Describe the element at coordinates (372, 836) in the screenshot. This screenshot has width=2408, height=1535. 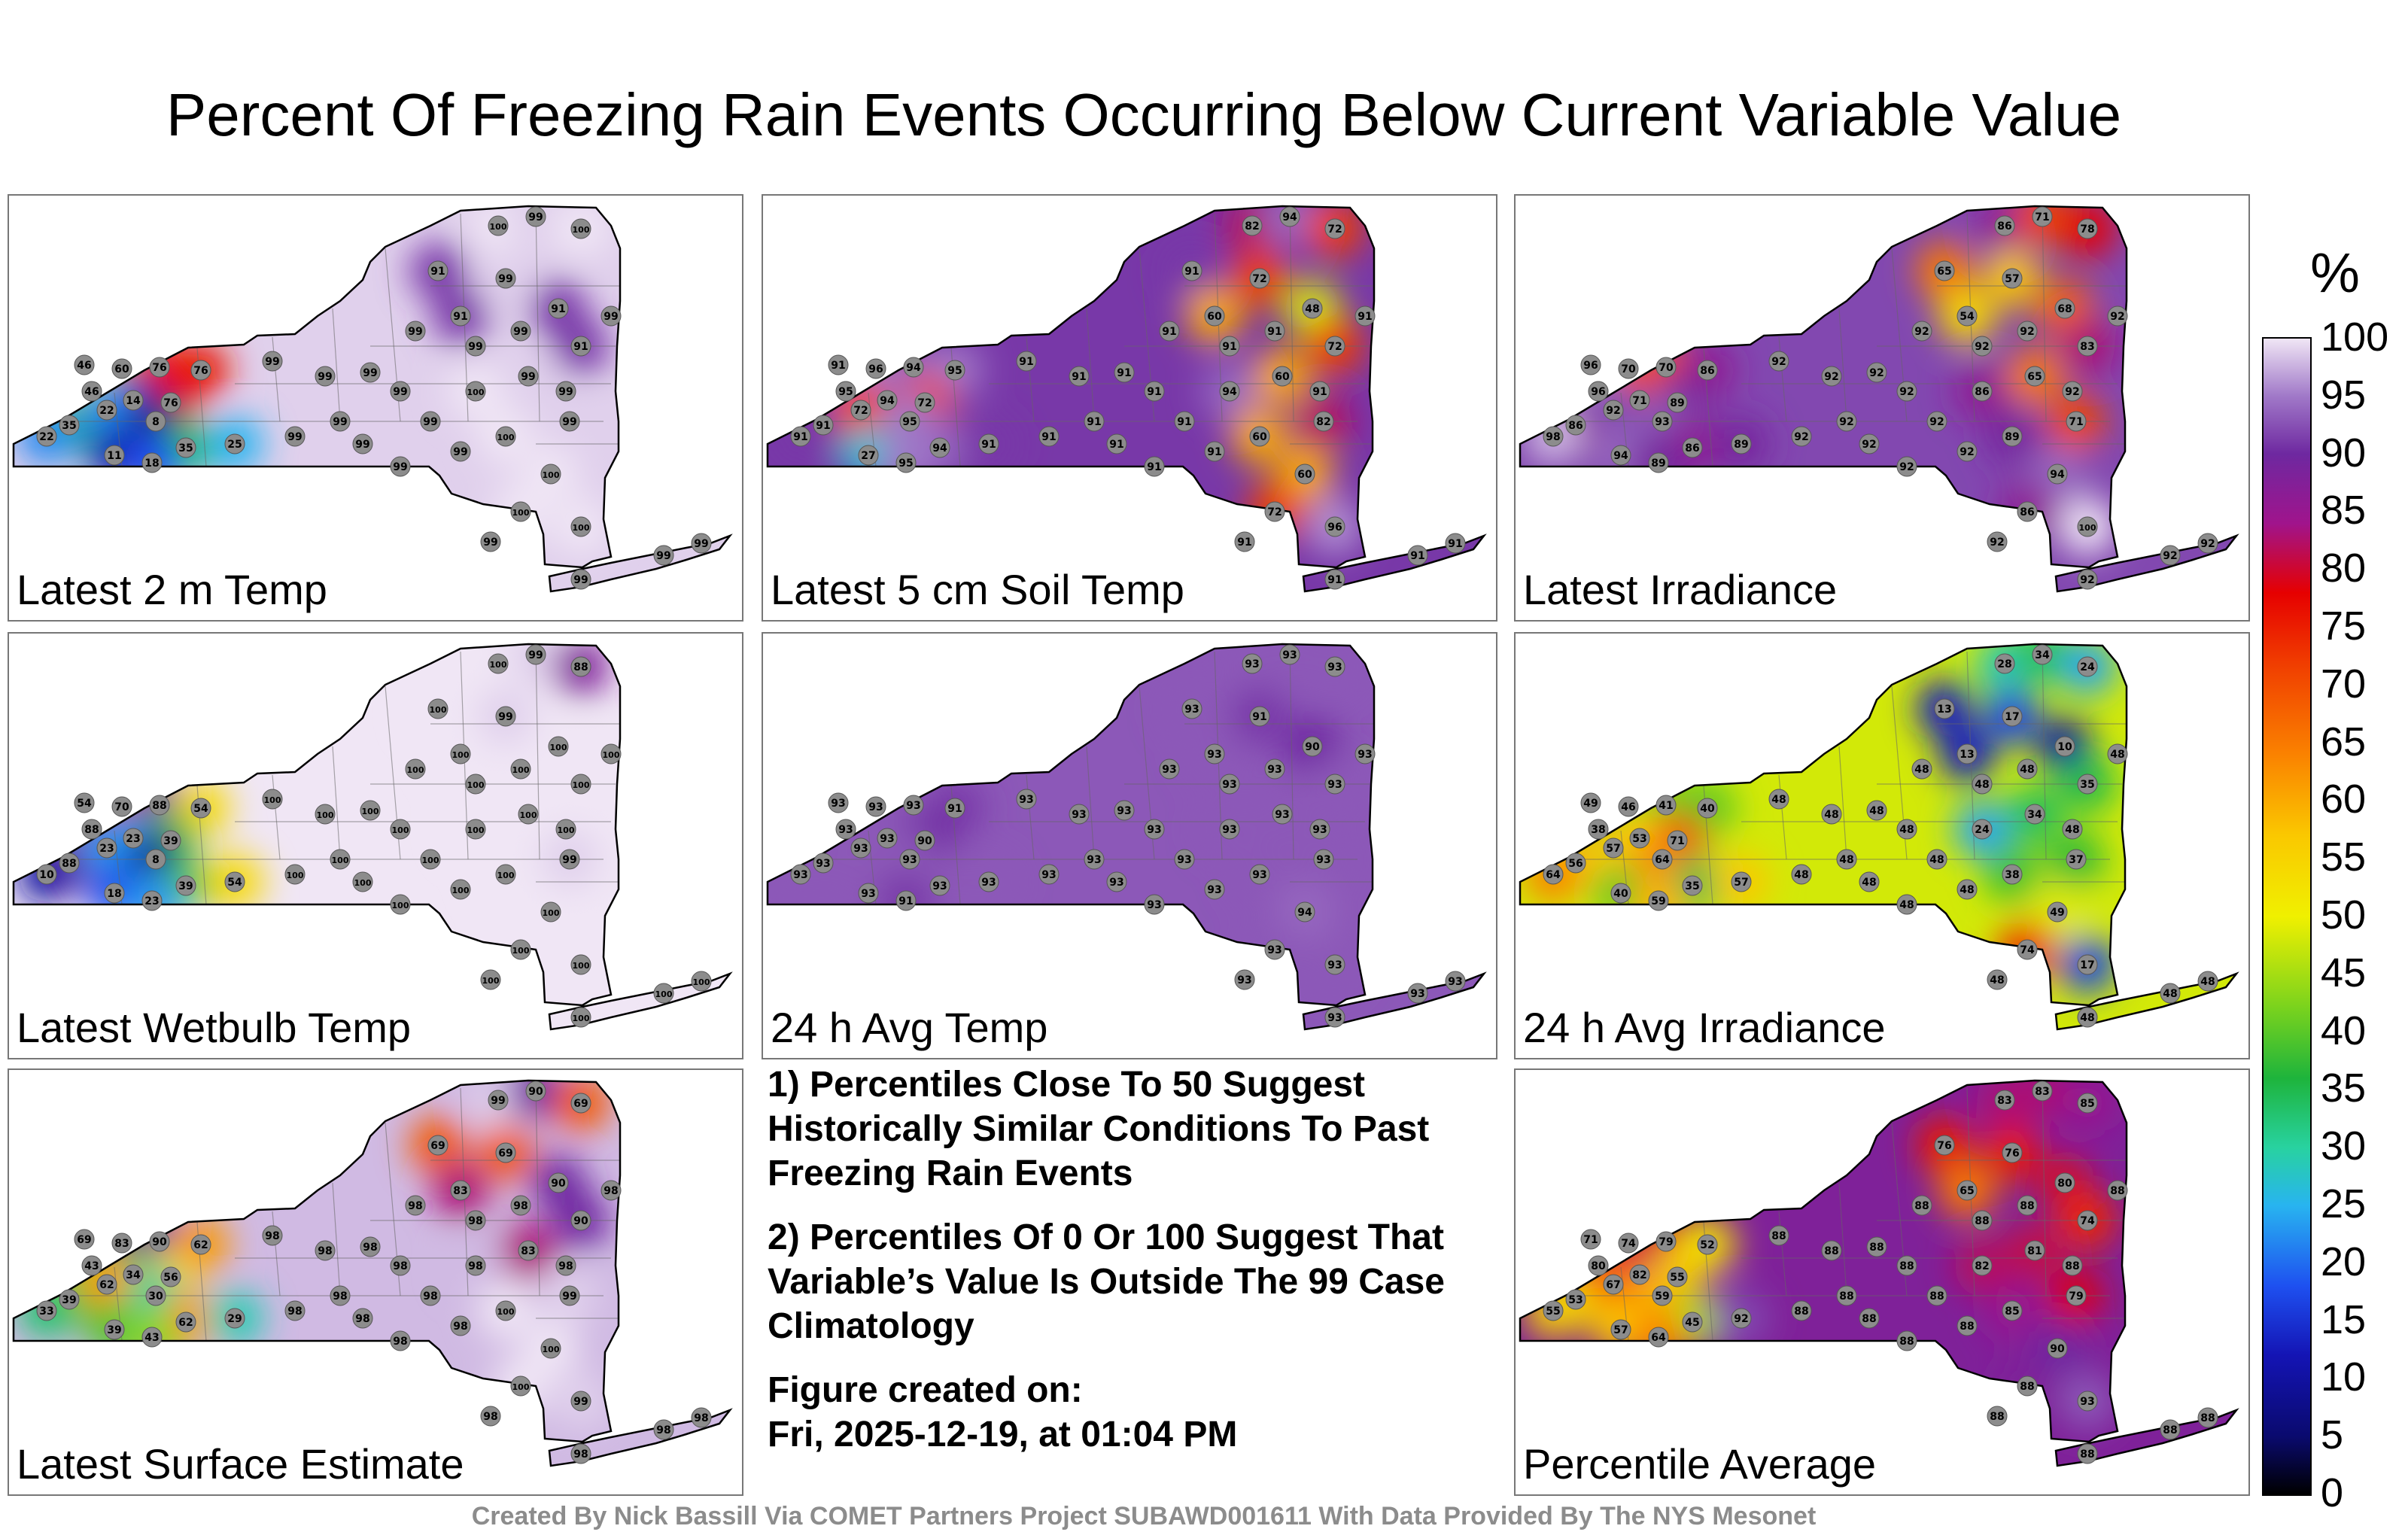
I see `percentile-field` at that location.